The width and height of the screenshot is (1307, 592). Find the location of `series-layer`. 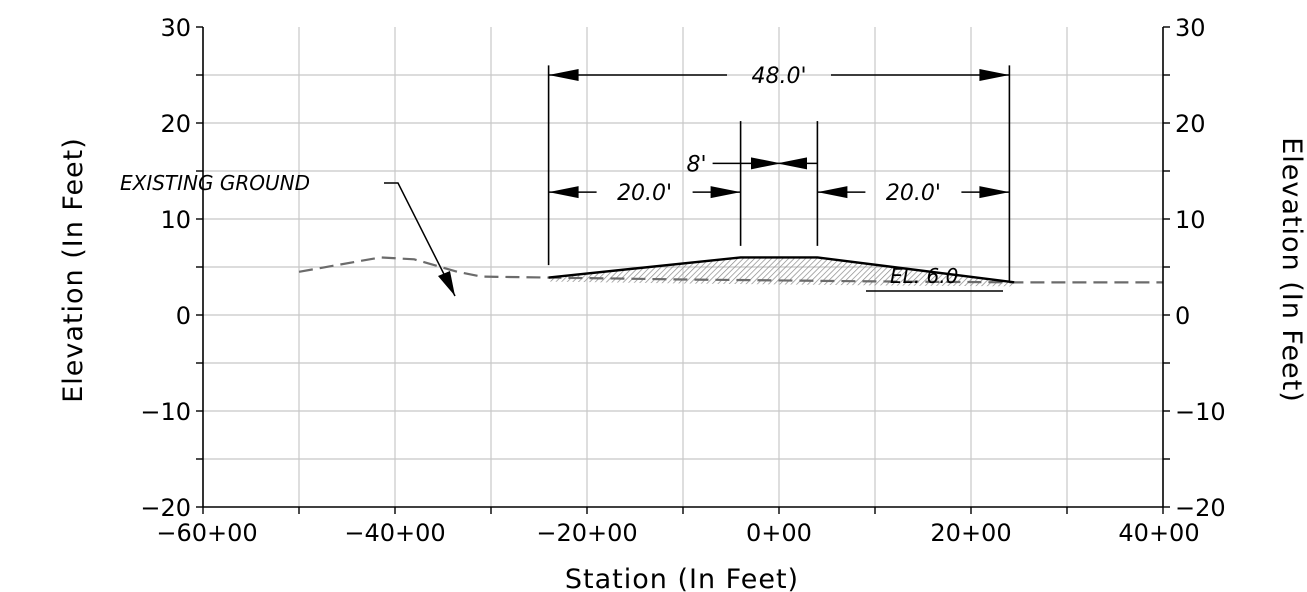

series-layer is located at coordinates (730, 270).